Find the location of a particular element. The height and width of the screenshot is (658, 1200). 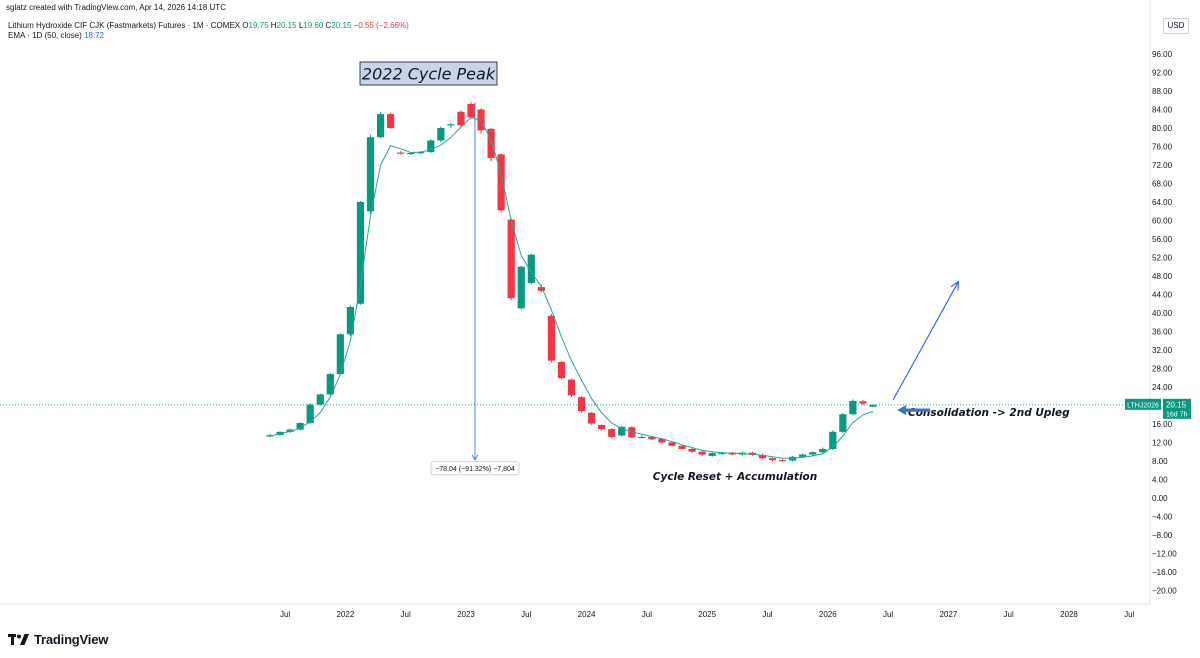

y-tick-label: −4.00 is located at coordinates (1162, 517).